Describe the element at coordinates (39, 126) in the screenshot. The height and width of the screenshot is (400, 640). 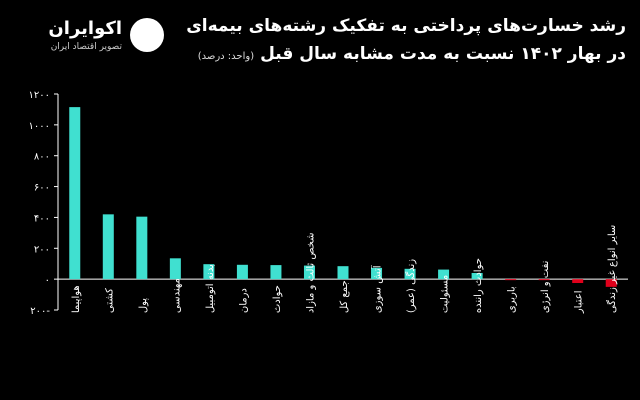
I see `y-tick-label: ۱۰۰۰` at that location.